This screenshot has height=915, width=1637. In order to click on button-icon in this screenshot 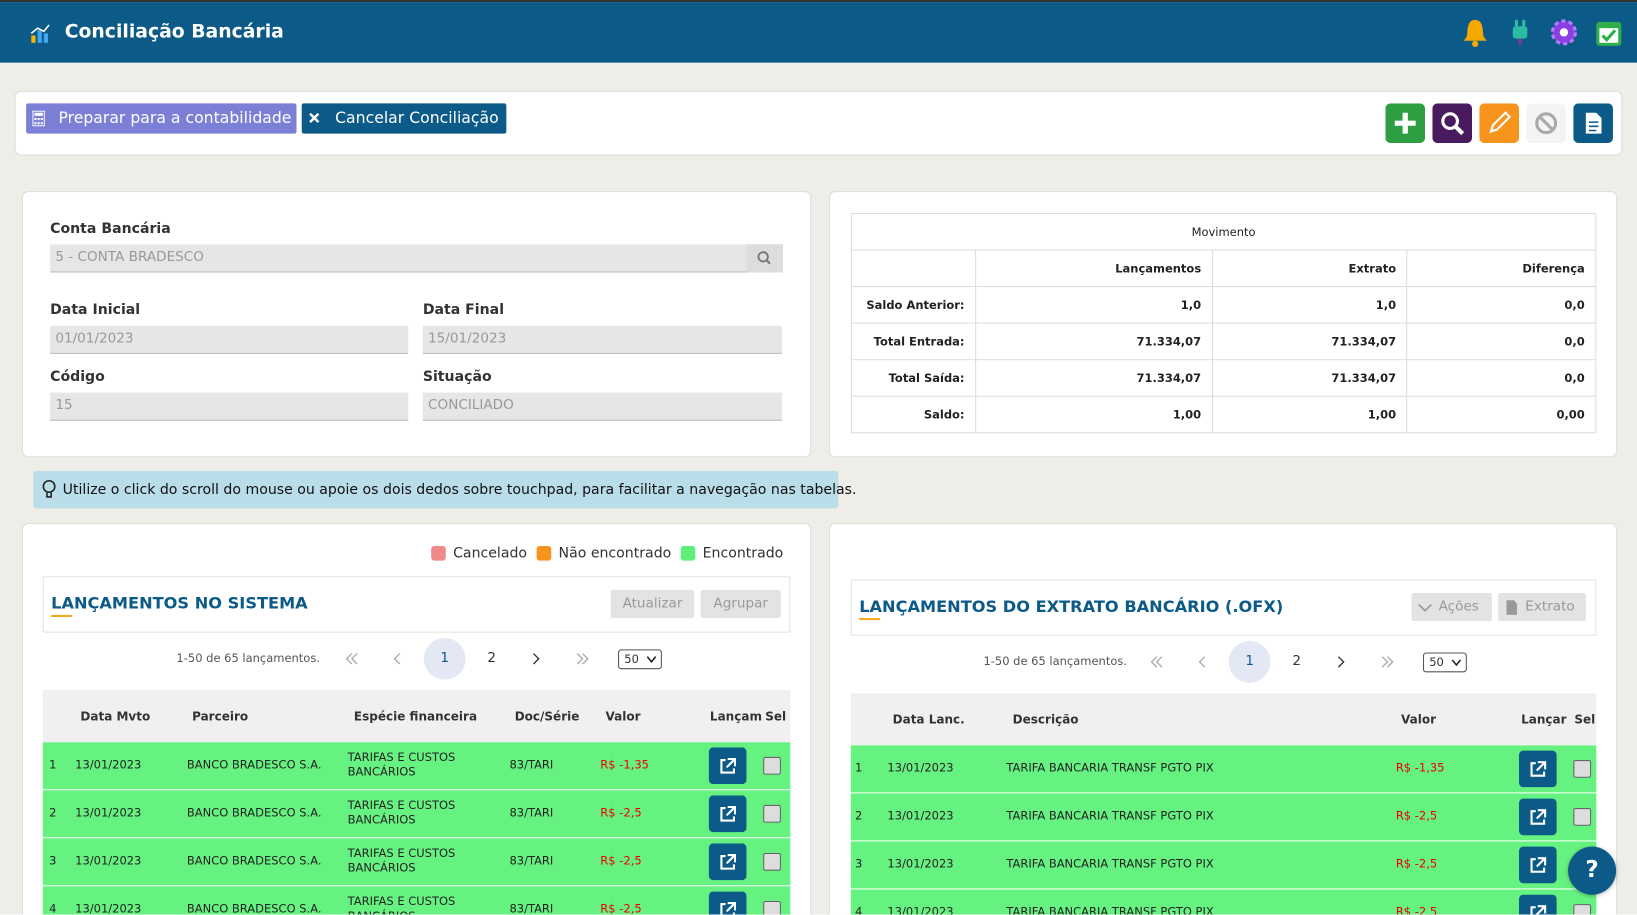, I will do `click(1511, 607)`.